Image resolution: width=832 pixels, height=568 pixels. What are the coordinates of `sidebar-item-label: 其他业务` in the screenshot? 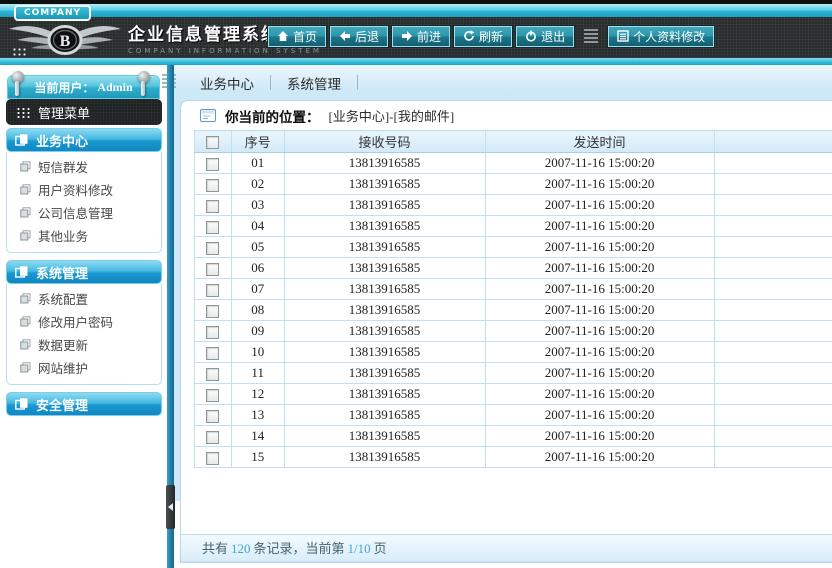 It's located at (63, 237).